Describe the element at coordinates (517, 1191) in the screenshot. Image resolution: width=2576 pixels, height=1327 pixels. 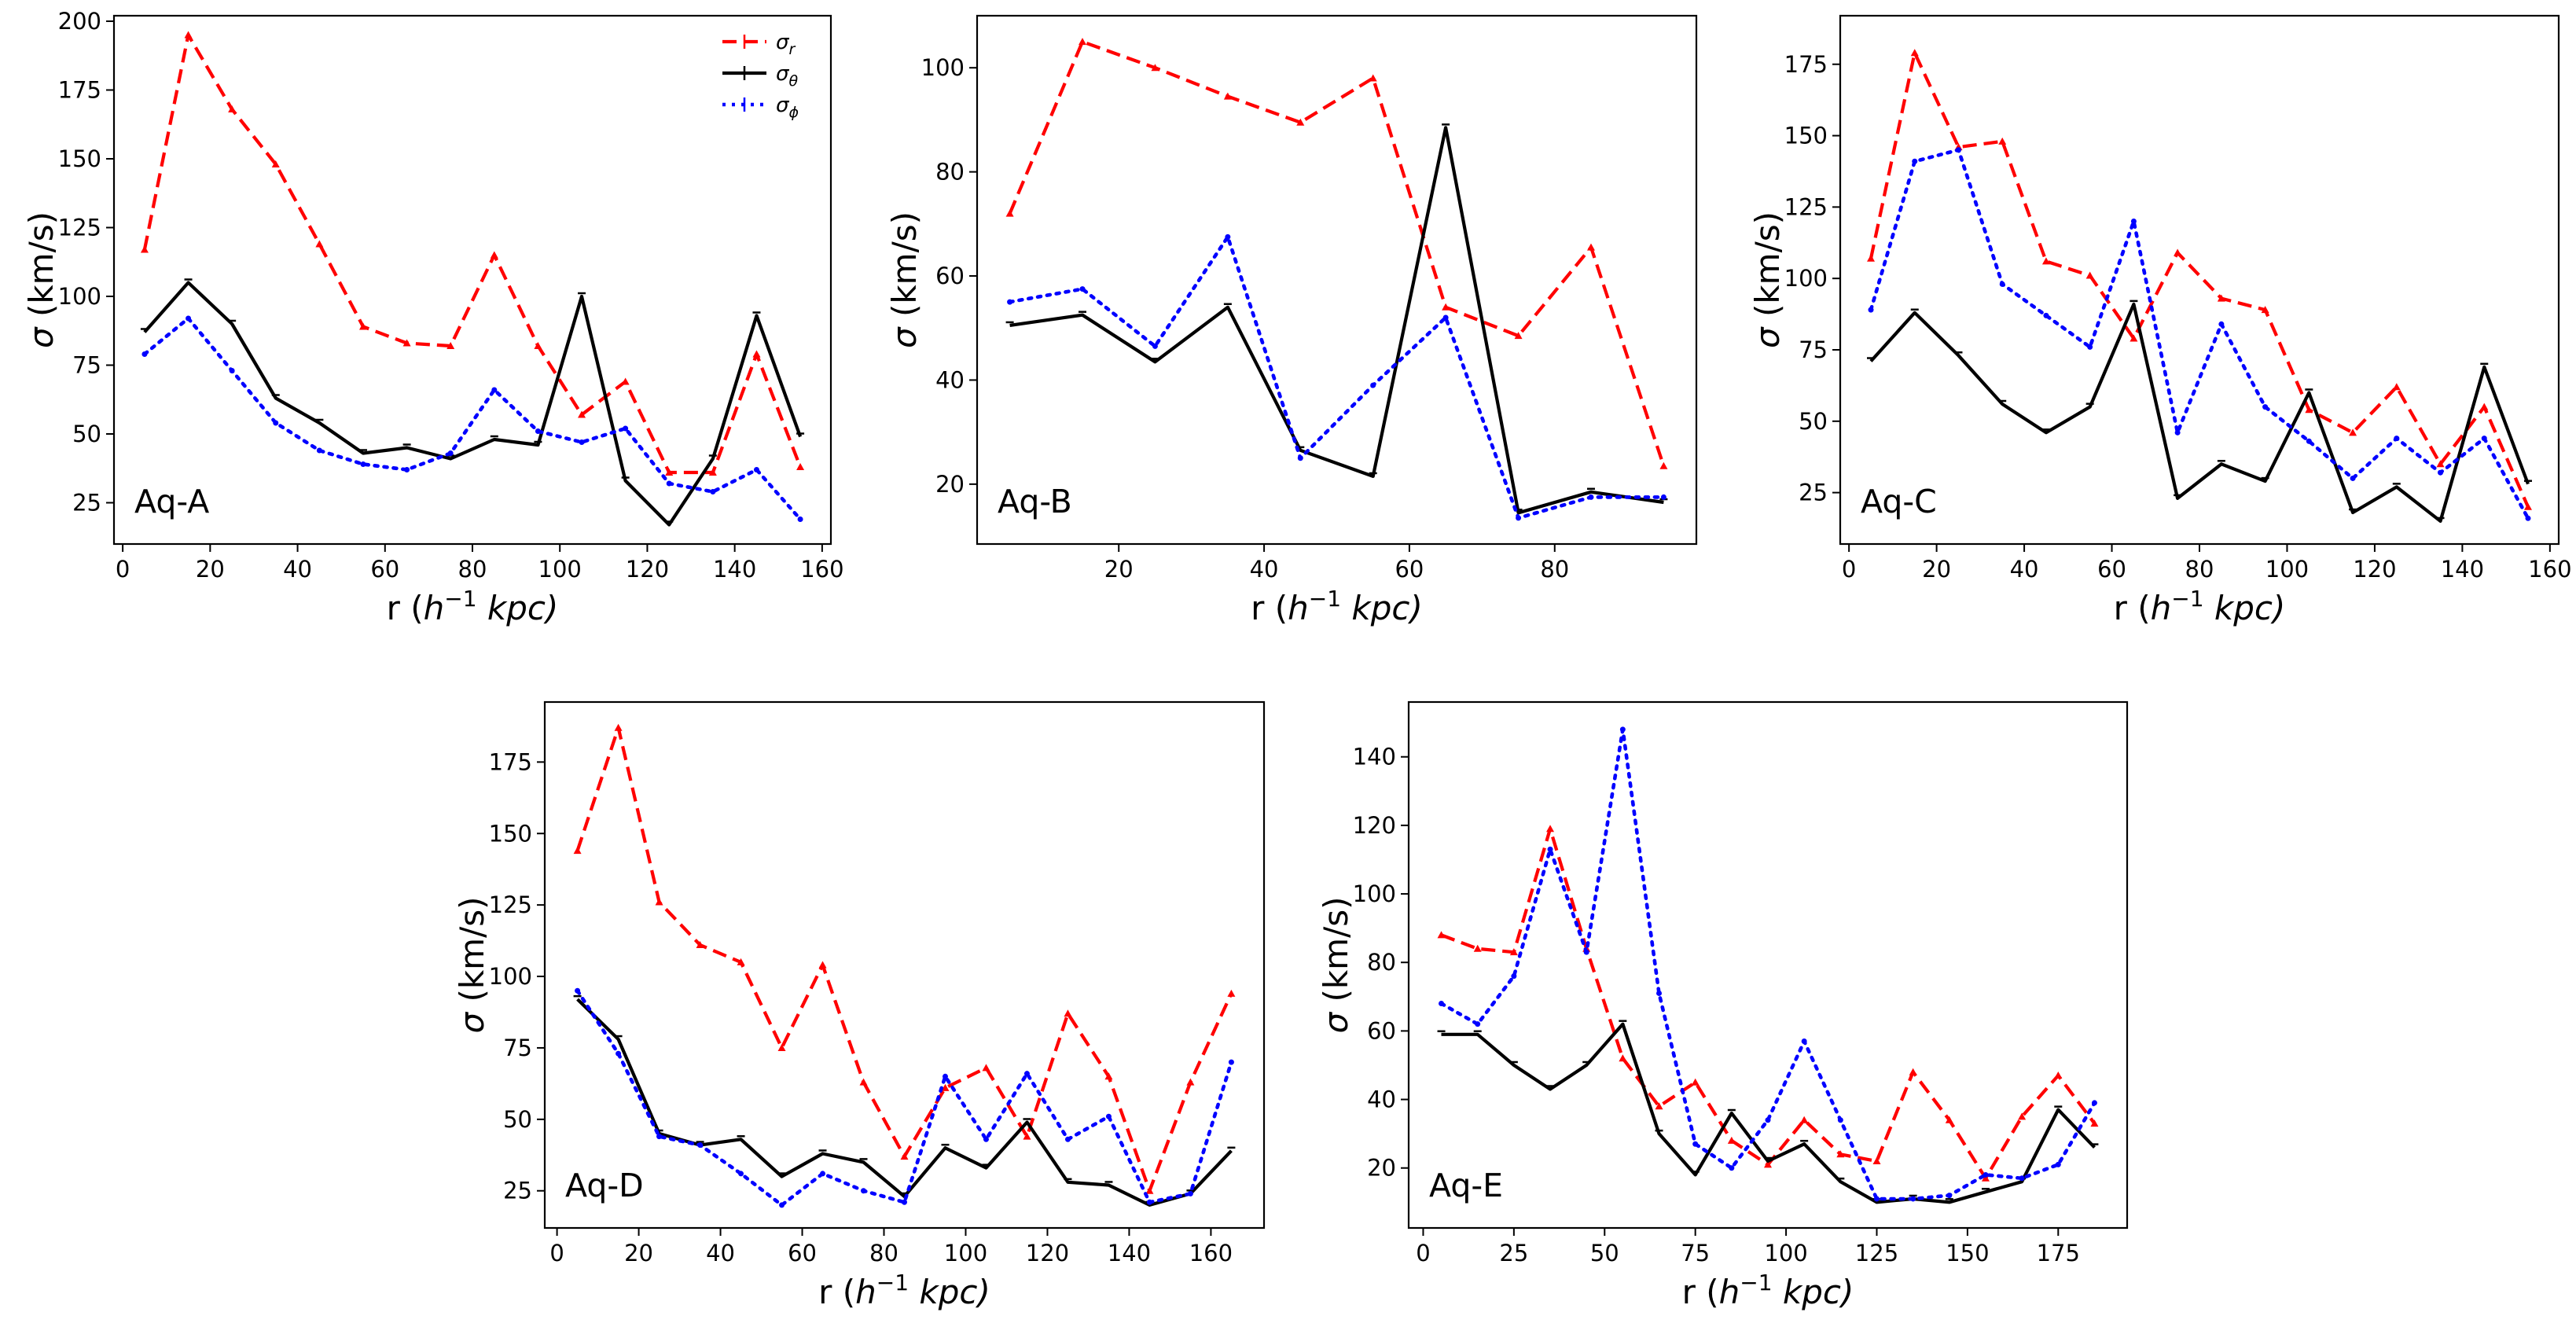
I see `y-tick-label: 25` at that location.